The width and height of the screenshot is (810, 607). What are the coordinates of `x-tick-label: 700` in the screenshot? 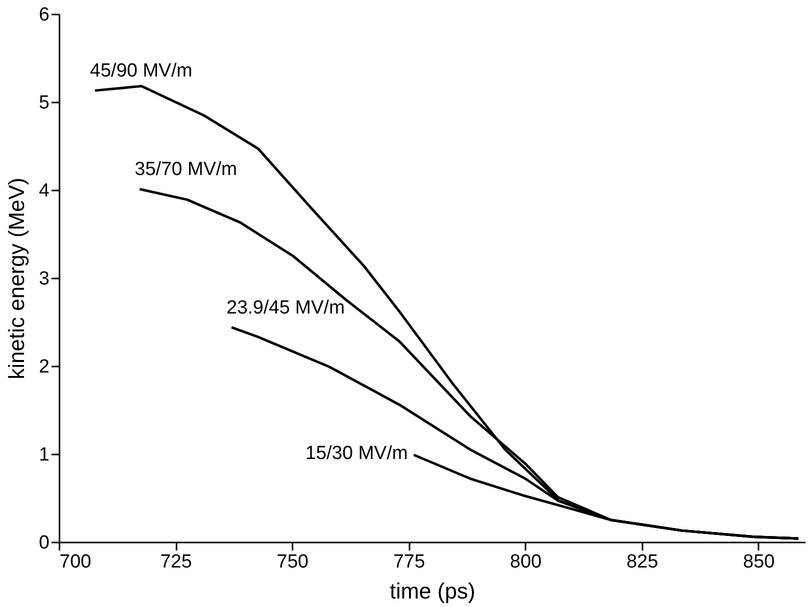 It's located at (76, 562).